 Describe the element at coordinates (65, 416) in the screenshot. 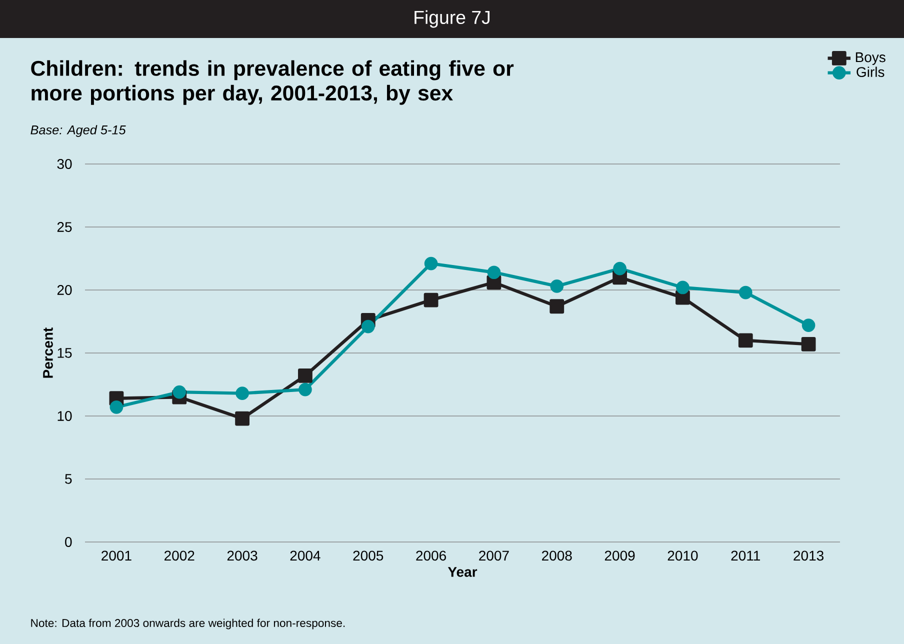

I see `y-tick-label: 10` at that location.